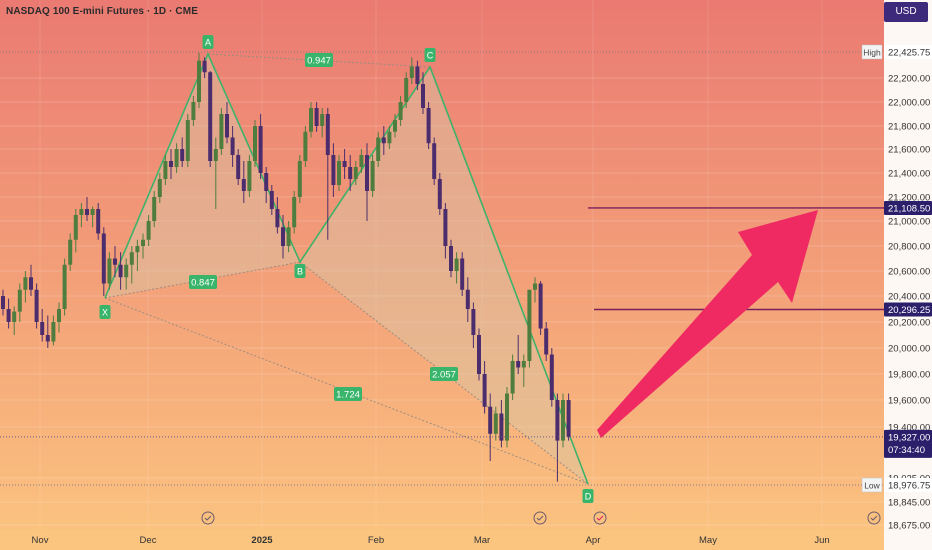 The height and width of the screenshot is (550, 932). What do you see at coordinates (40, 540) in the screenshot?
I see `time-tick-label: Nov` at bounding box center [40, 540].